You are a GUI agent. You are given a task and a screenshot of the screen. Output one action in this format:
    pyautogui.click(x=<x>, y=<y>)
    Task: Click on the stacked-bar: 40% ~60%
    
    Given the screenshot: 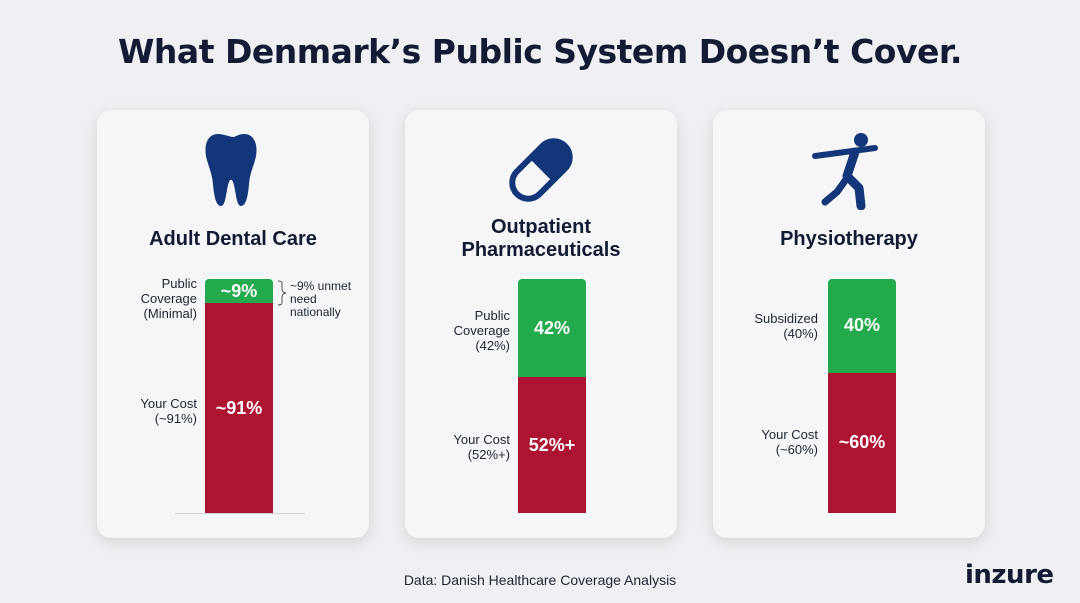 What is the action you would take?
    pyautogui.click(x=862, y=396)
    